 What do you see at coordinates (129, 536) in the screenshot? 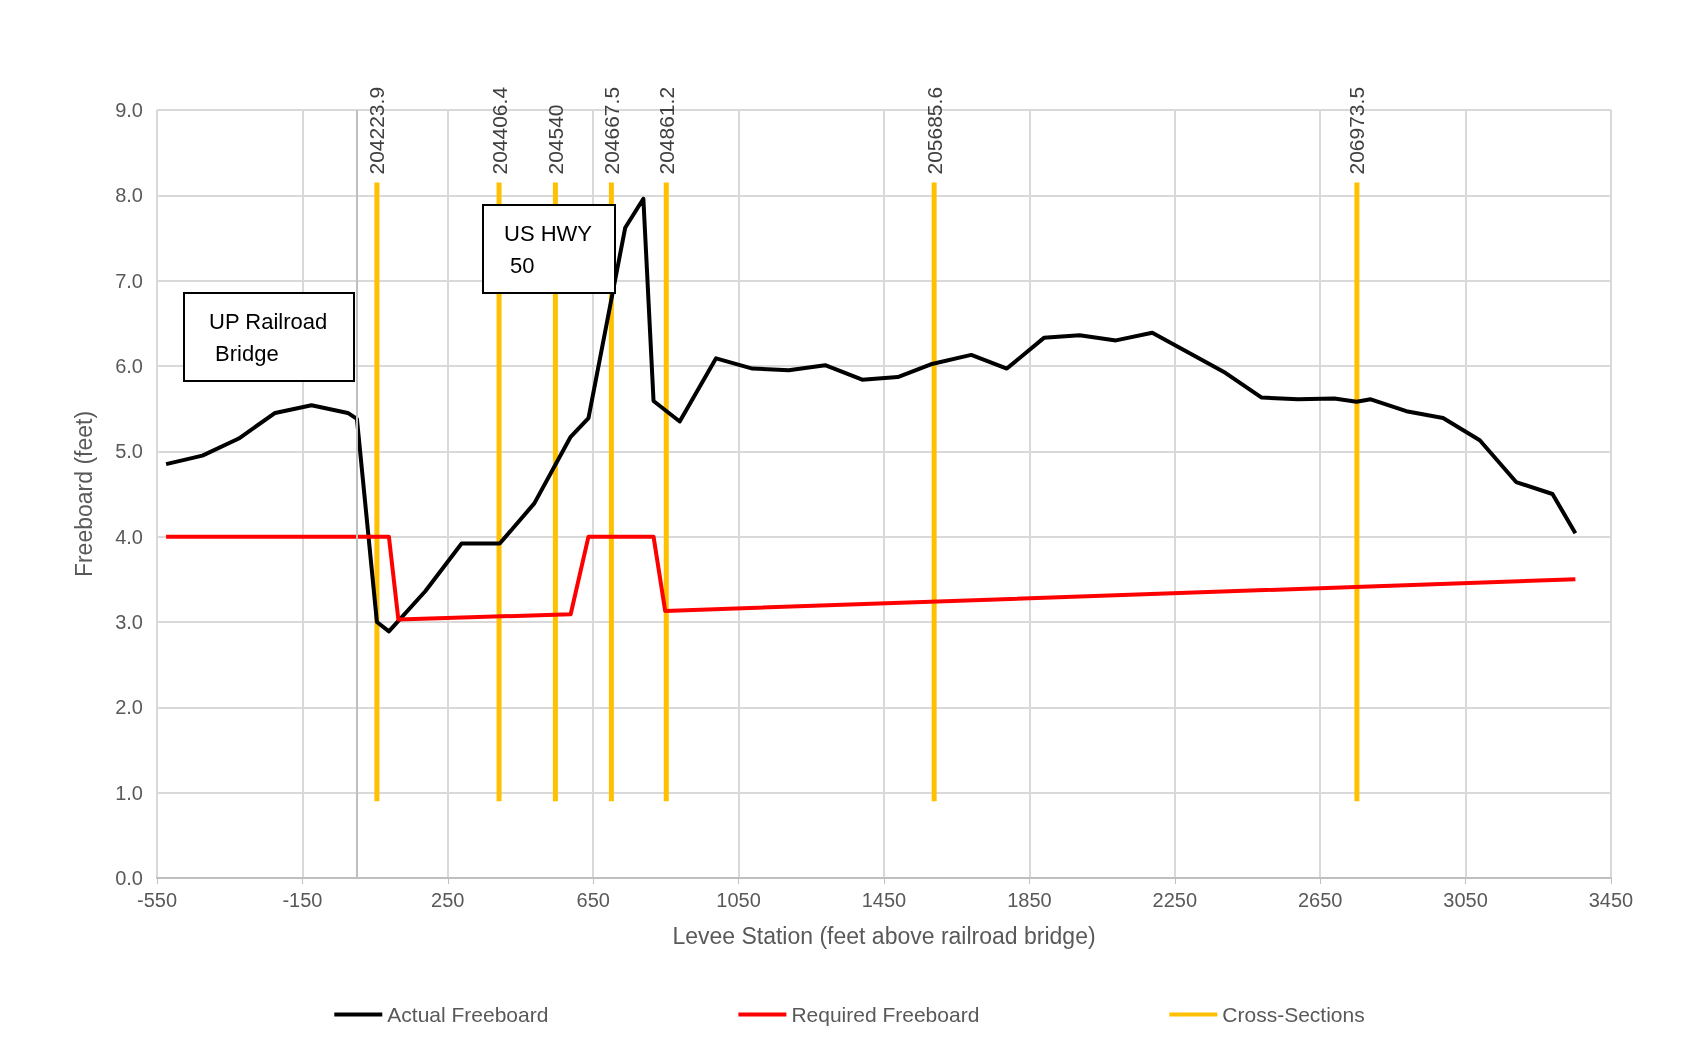
I see `y-tick-label: 4.0` at bounding box center [129, 536].